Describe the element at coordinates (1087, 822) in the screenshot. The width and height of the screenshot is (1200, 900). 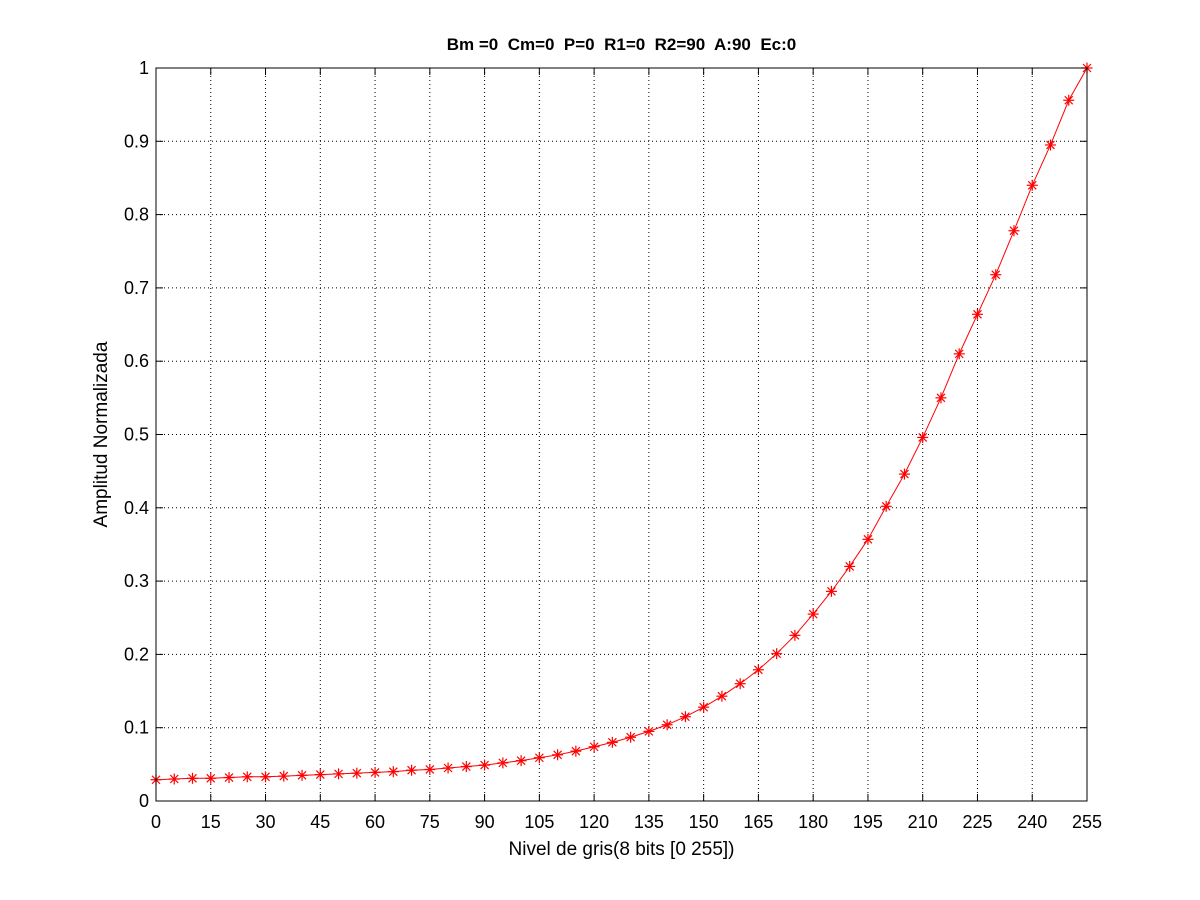
I see `x-tick-label: 255` at that location.